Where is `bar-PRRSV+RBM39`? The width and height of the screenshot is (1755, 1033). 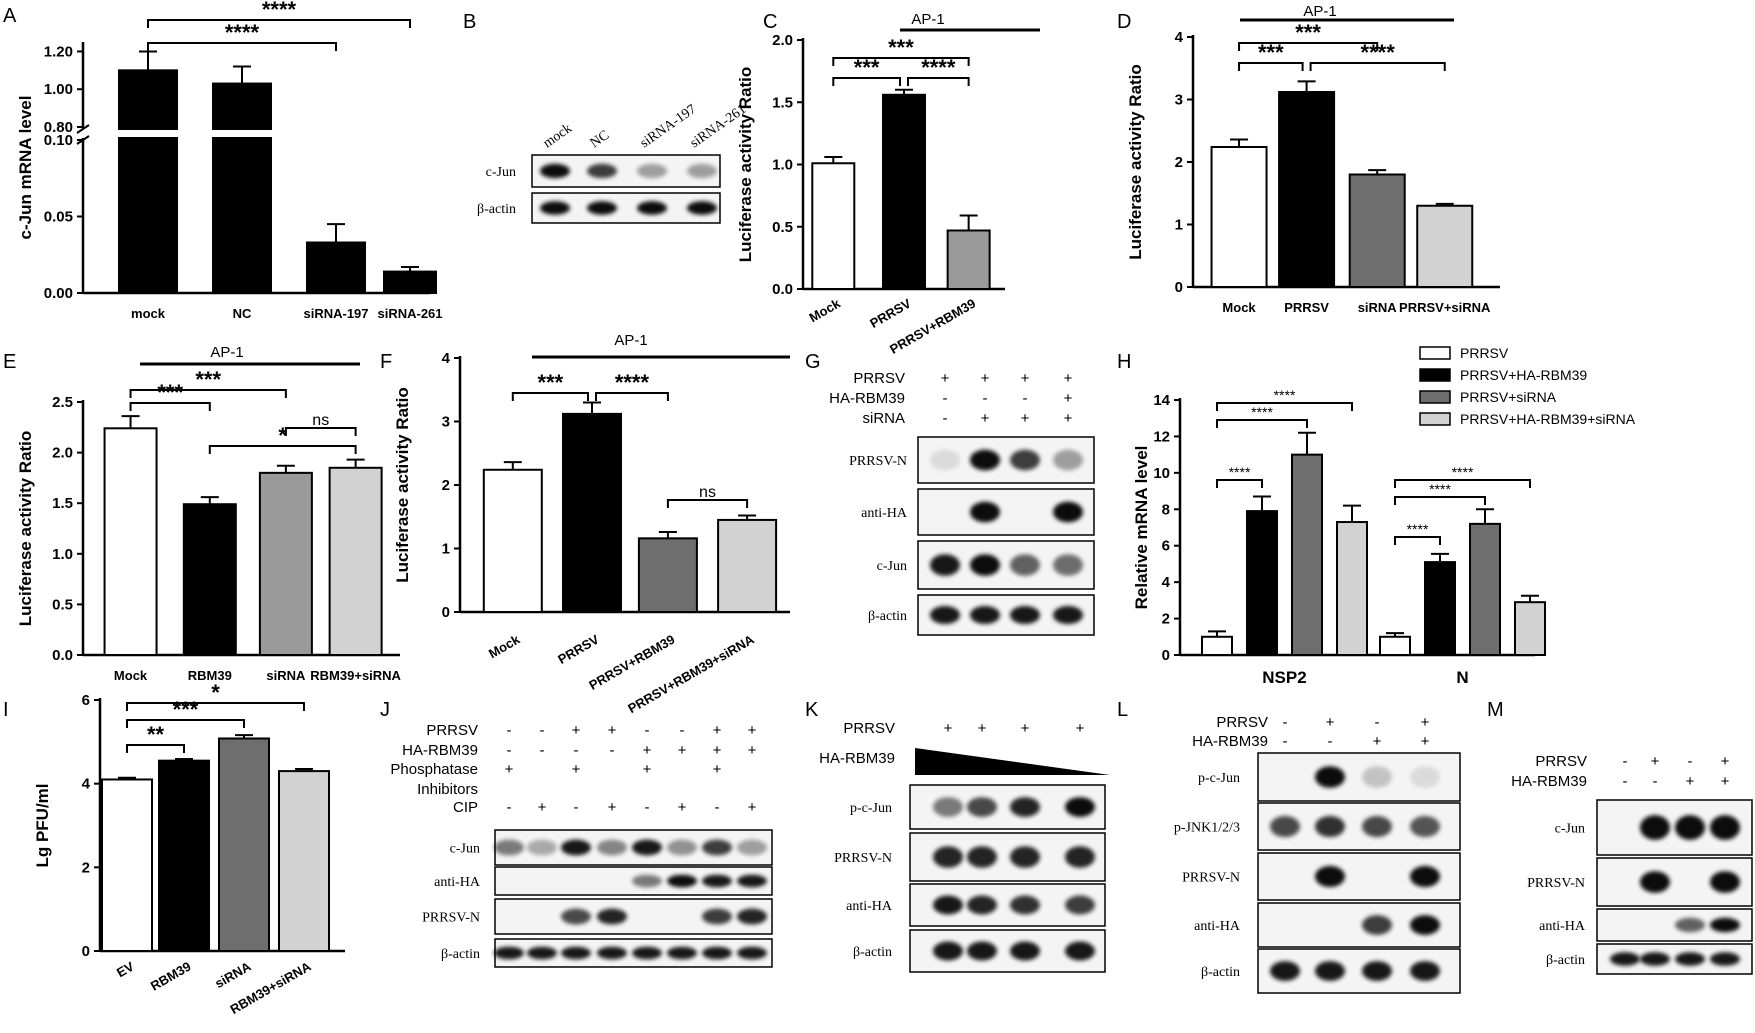 bar-PRRSV+RBM39 is located at coordinates (968, 259).